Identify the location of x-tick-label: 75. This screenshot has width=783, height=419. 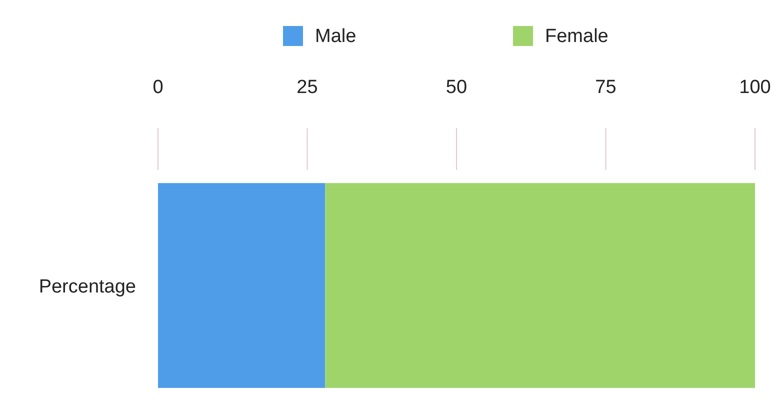
(605, 87).